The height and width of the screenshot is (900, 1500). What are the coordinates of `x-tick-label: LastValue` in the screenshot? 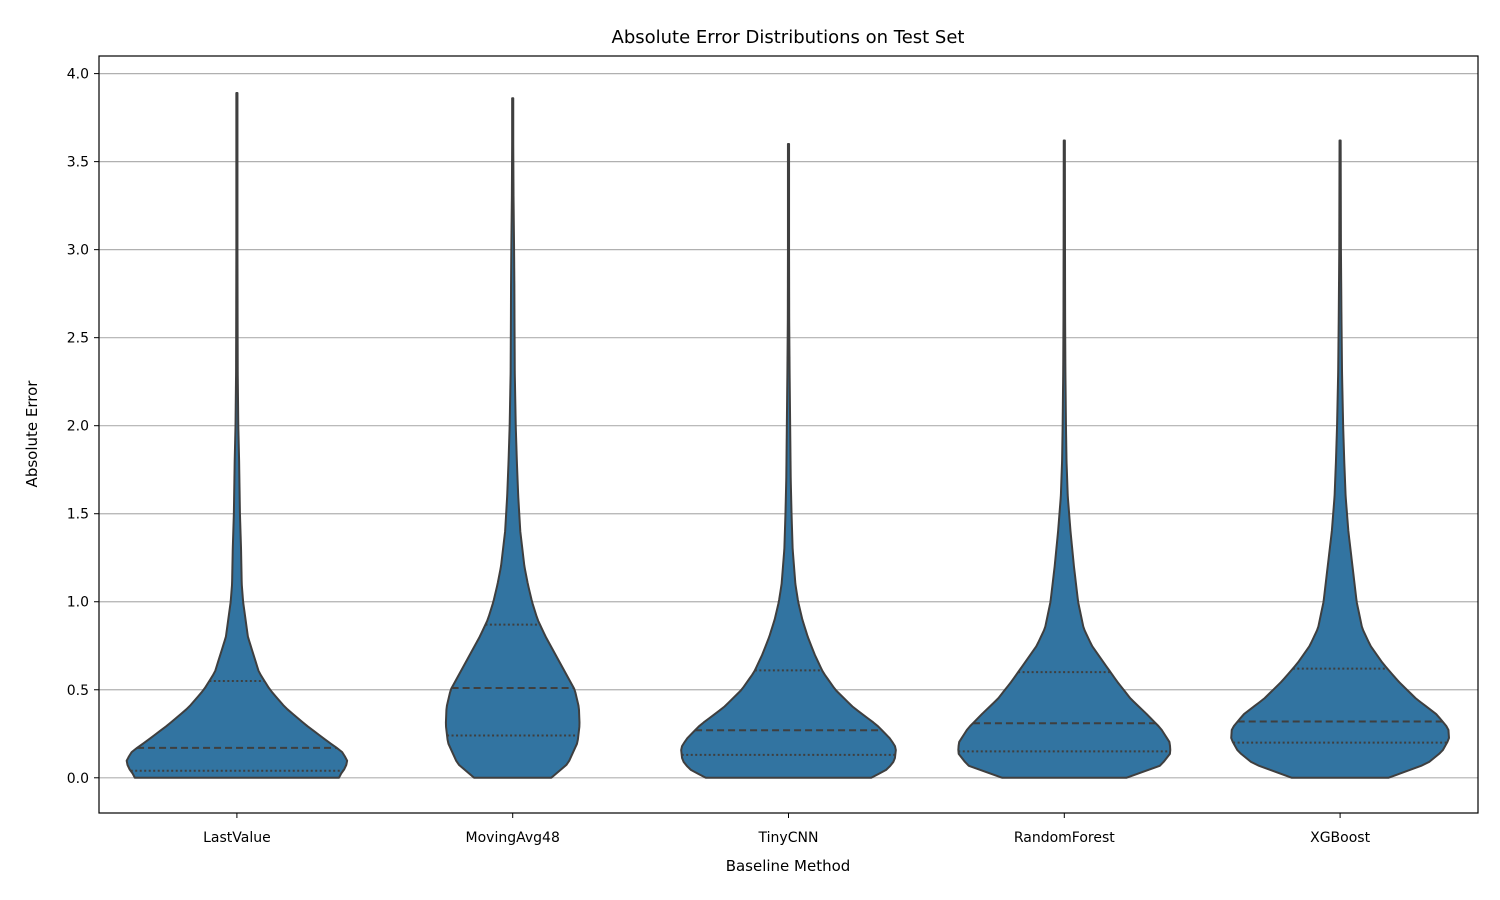 It's located at (237, 838).